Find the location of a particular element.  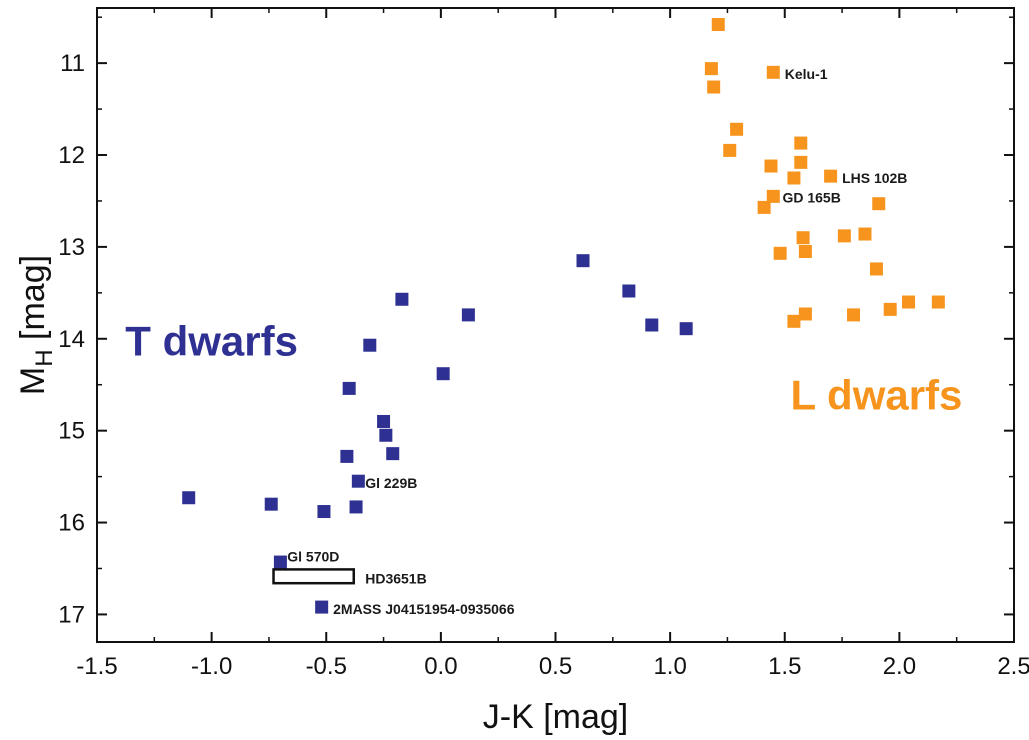

x-tick-label: -1.0 is located at coordinates (211, 666).